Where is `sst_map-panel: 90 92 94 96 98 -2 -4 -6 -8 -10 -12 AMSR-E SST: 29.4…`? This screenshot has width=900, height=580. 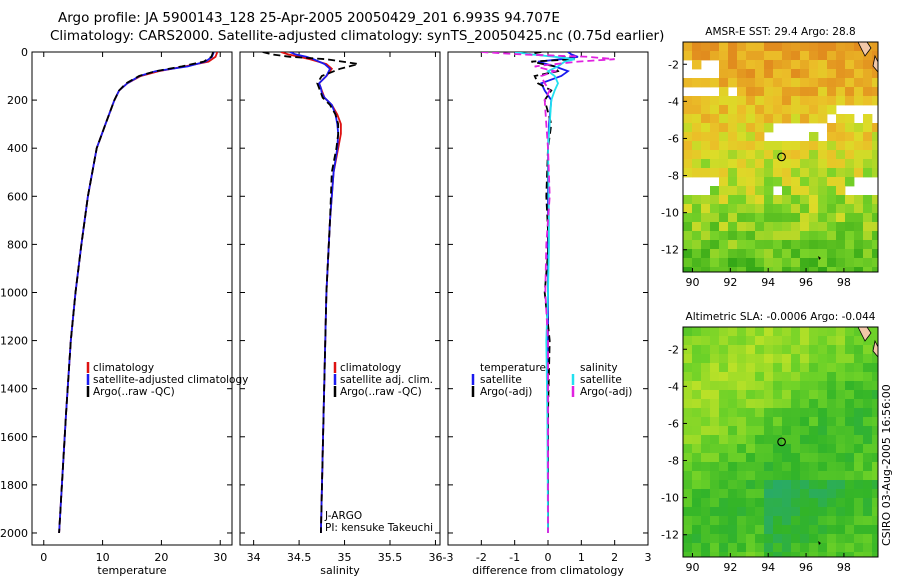
sst_map-panel: 90 92 94 96 98 -2 -4 -6 -8 -10 -12 AMSR-E SST: 29.4… is located at coordinates (770, 157).